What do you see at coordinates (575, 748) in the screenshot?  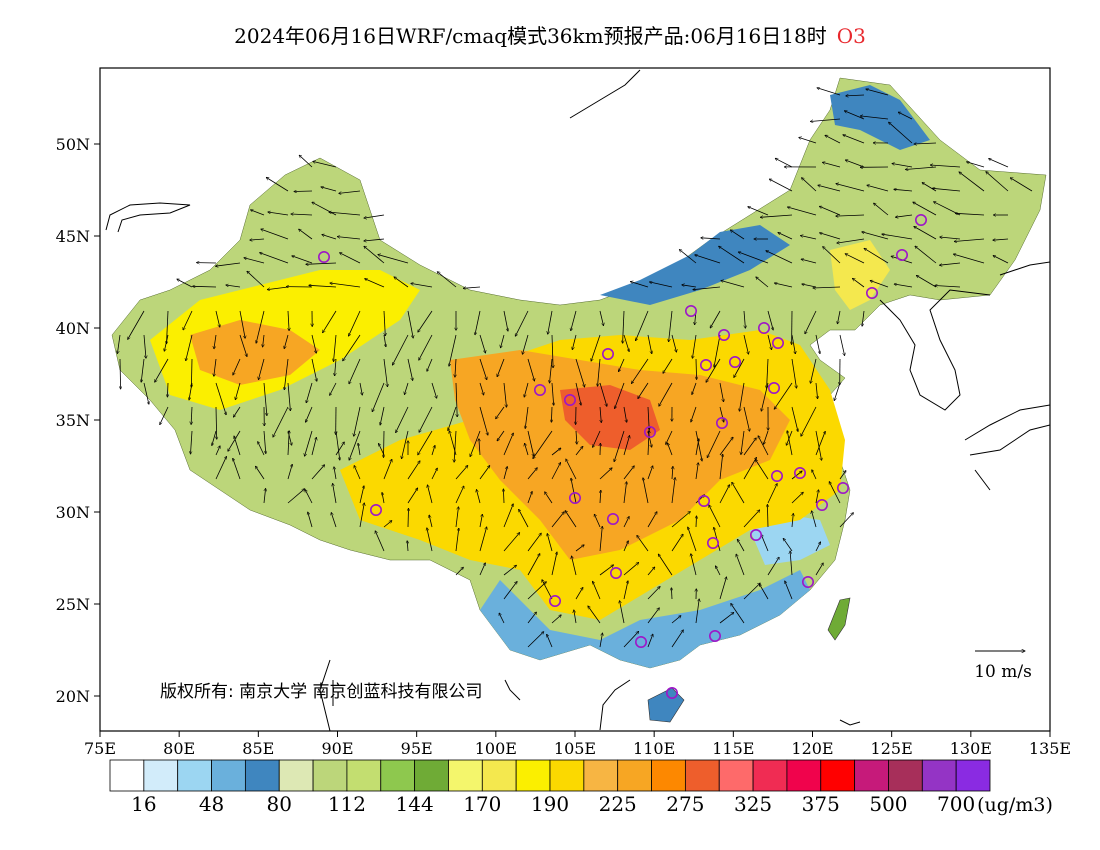 I see `lon-tick-label: 105E` at bounding box center [575, 748].